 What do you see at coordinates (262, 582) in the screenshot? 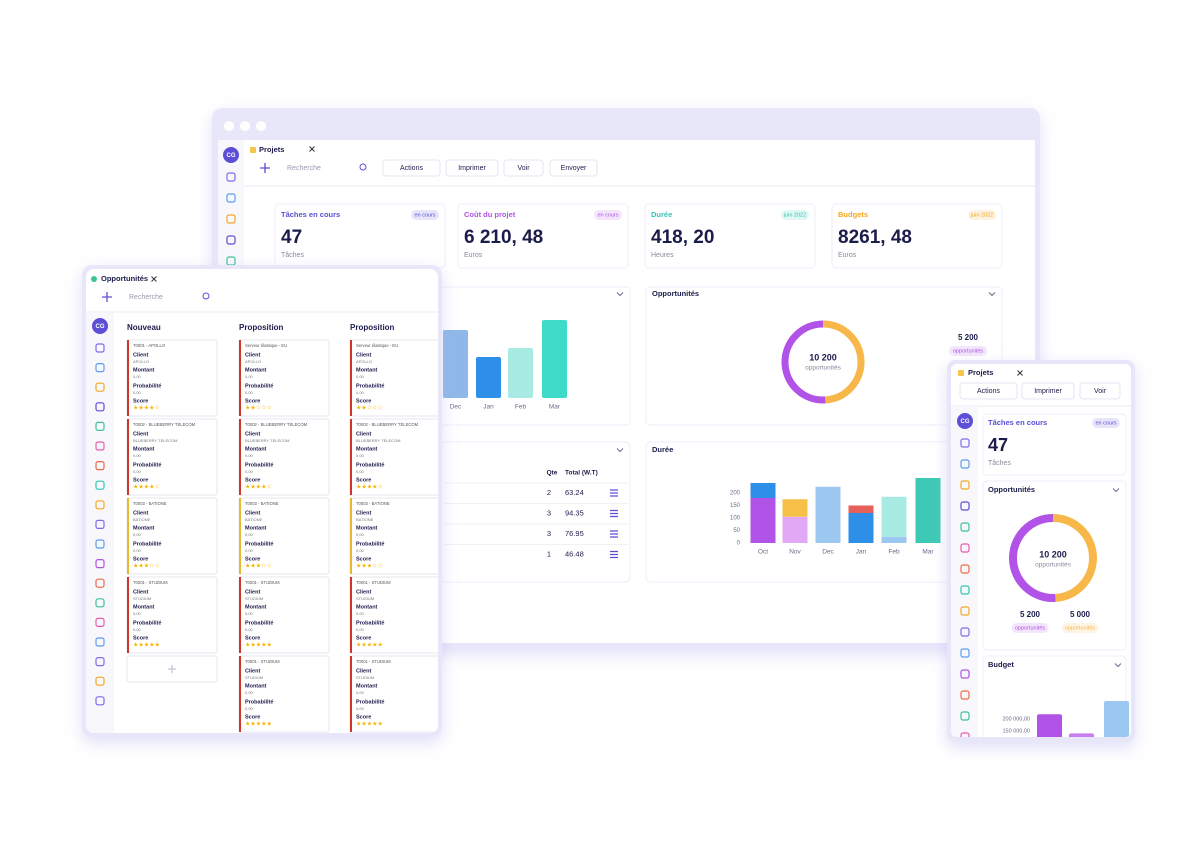
I see `card-ref: T0001 - STUDIUM` at bounding box center [262, 582].